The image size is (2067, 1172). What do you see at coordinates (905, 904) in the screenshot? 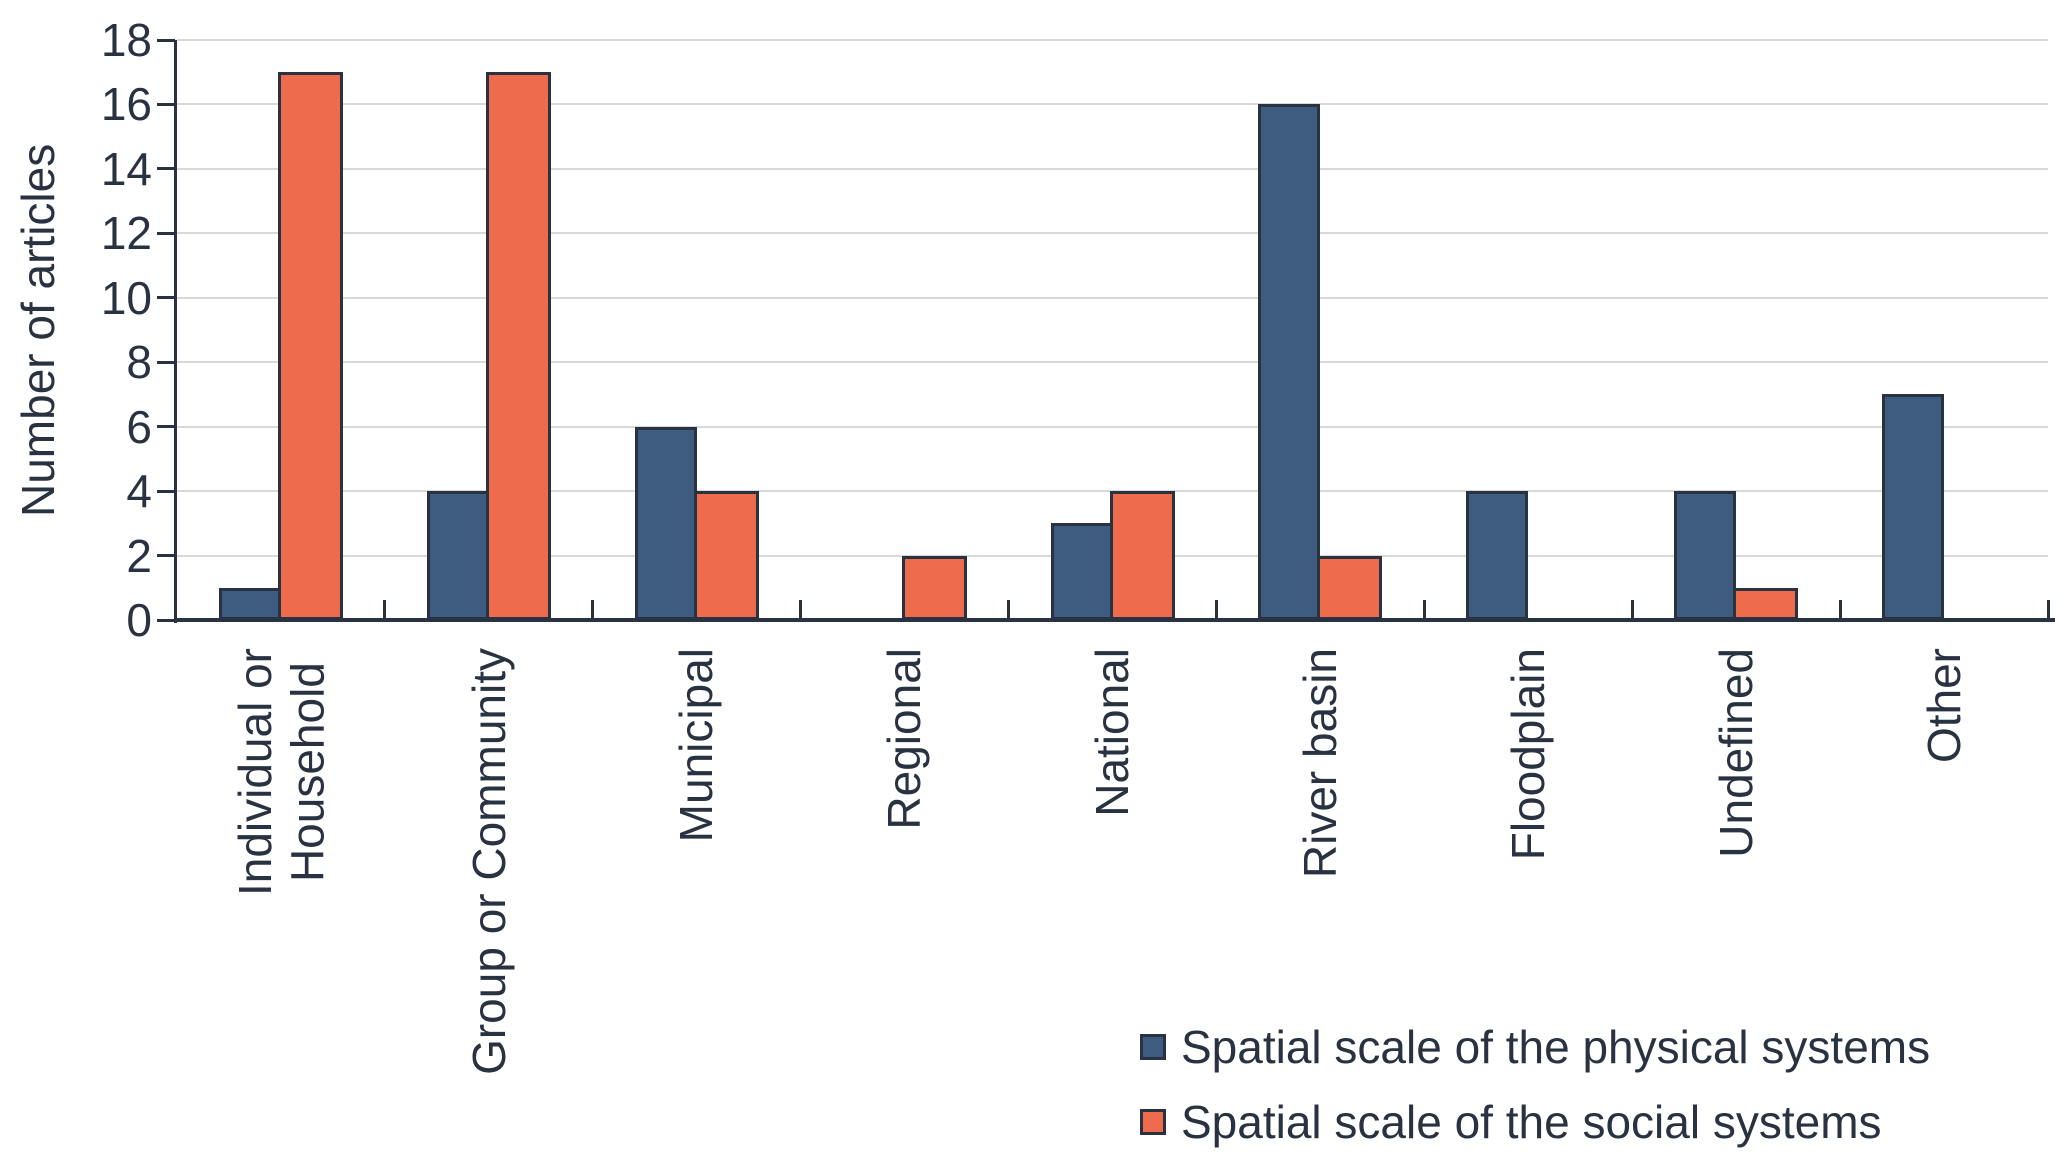
I see `x-label-wrap-4: Regional` at bounding box center [905, 904].